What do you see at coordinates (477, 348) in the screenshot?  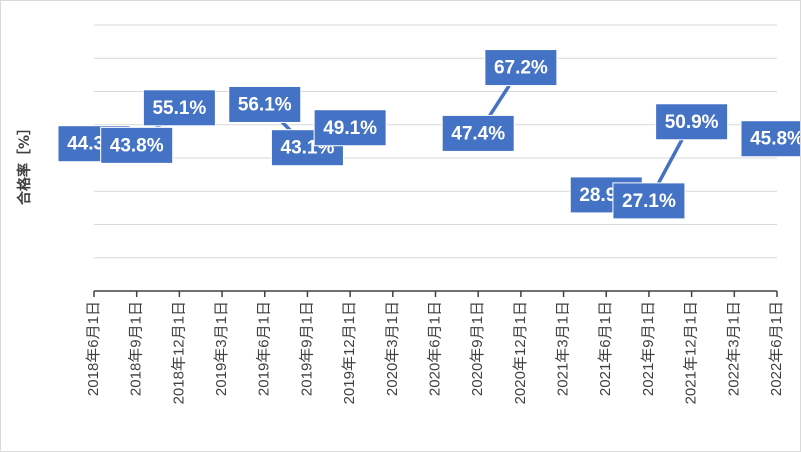 I see `x-tick-label: 2020年9月1日` at bounding box center [477, 348].